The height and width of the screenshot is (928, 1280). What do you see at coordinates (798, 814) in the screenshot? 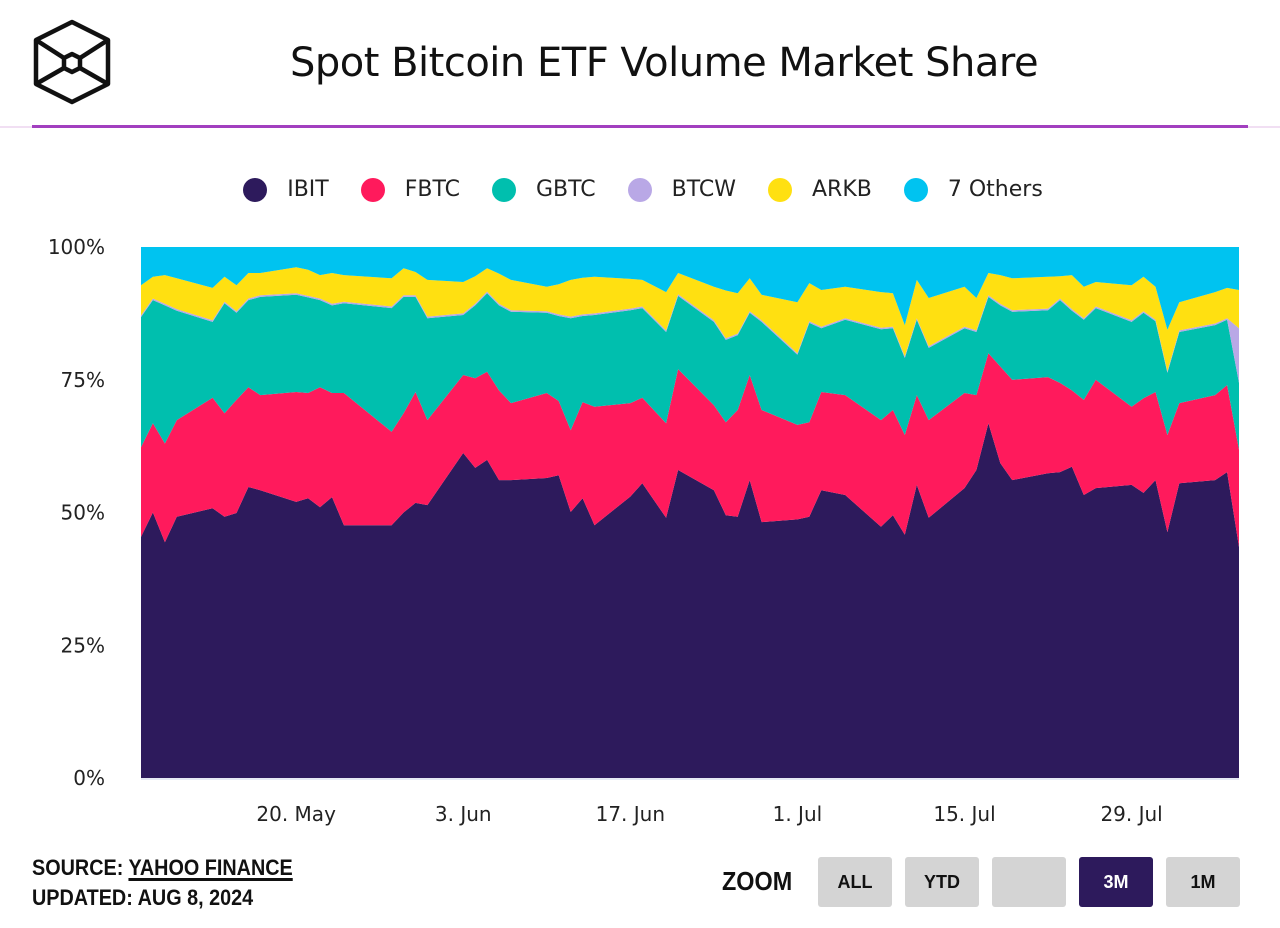
I see `x-tick-label: 1. Jul` at bounding box center [798, 814].